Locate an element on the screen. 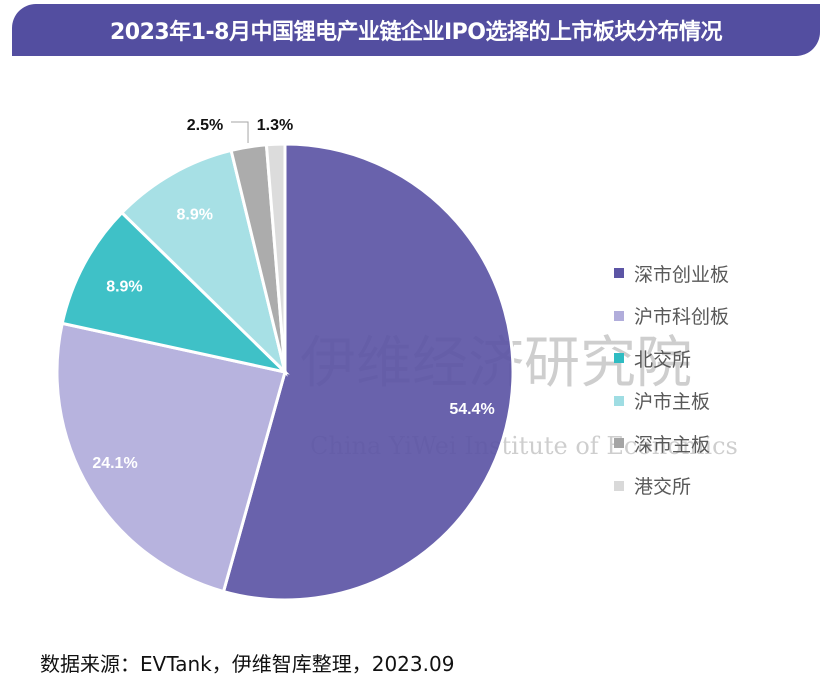  data-label: 1.3% is located at coordinates (275, 125).